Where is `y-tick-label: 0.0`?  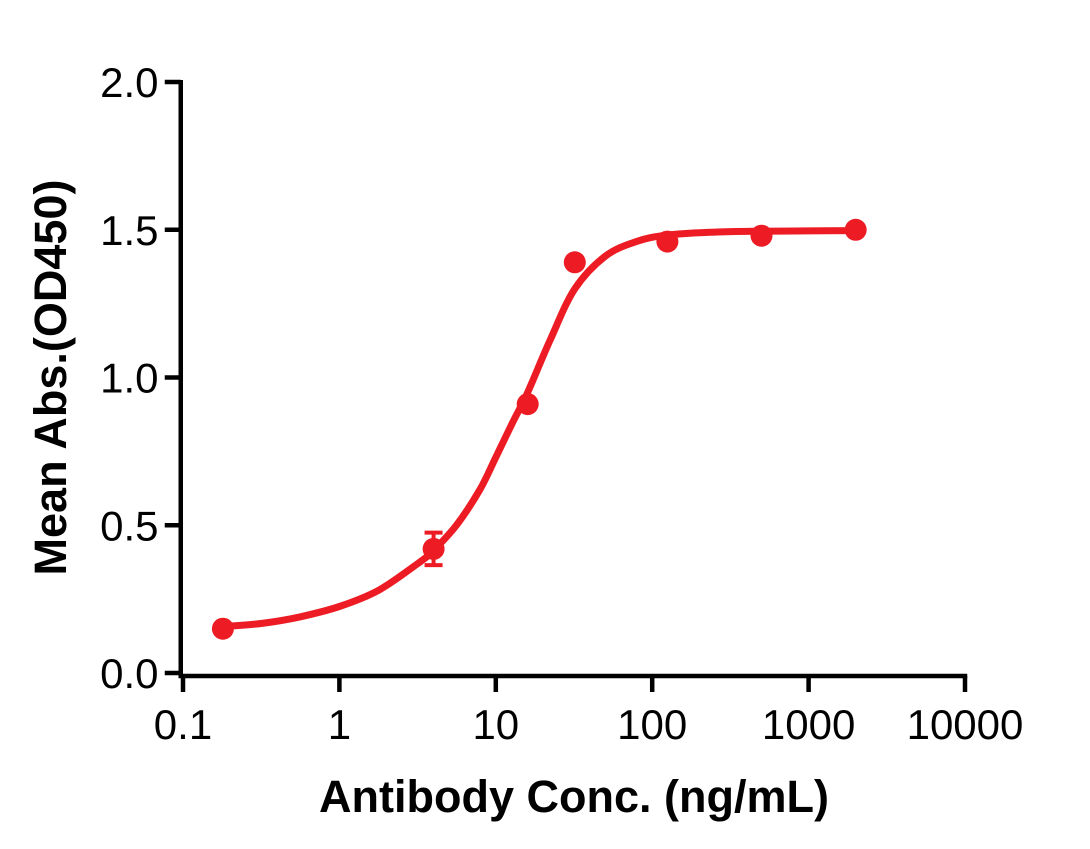
y-tick-label: 0.0 is located at coordinates (129, 673).